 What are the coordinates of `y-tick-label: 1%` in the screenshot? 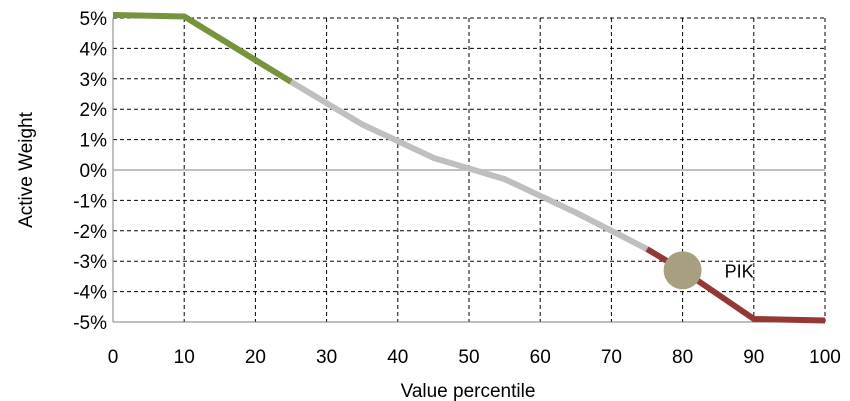 It's located at (94, 141).